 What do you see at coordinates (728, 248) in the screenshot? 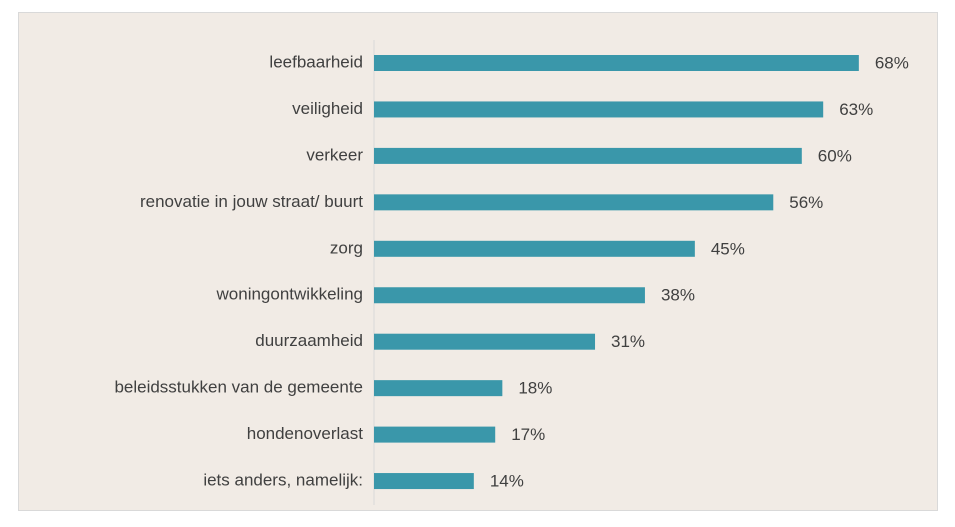
I see `value-label: 45%` at bounding box center [728, 248].